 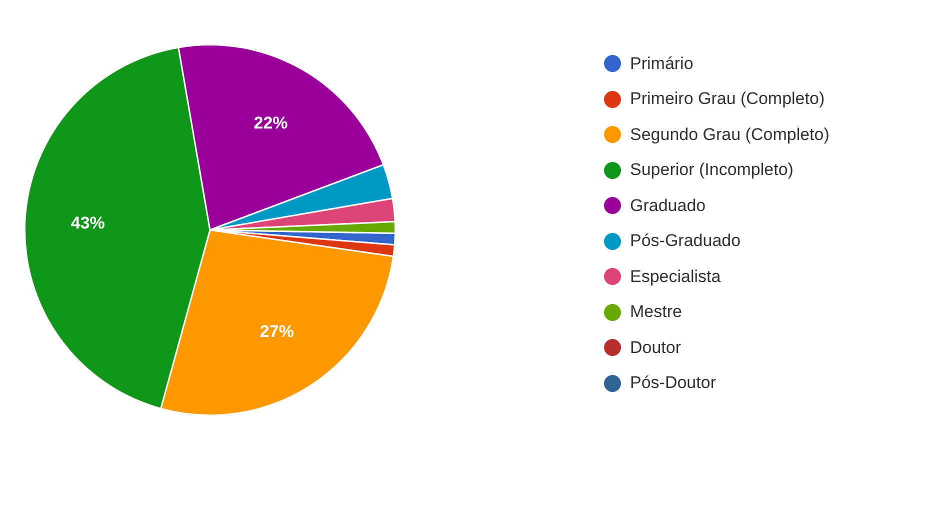 I want to click on legend-label: Especialista, so click(x=675, y=276).